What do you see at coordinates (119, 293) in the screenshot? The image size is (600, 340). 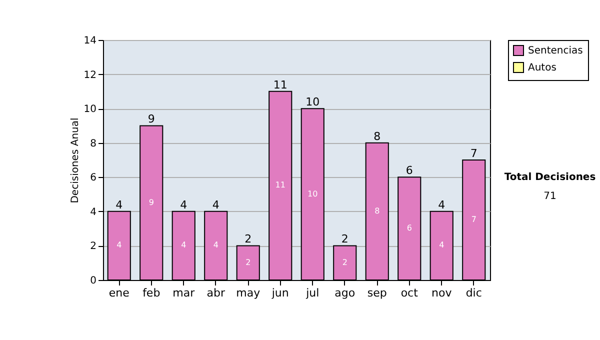 I see `x-tick-label: ene` at bounding box center [119, 293].